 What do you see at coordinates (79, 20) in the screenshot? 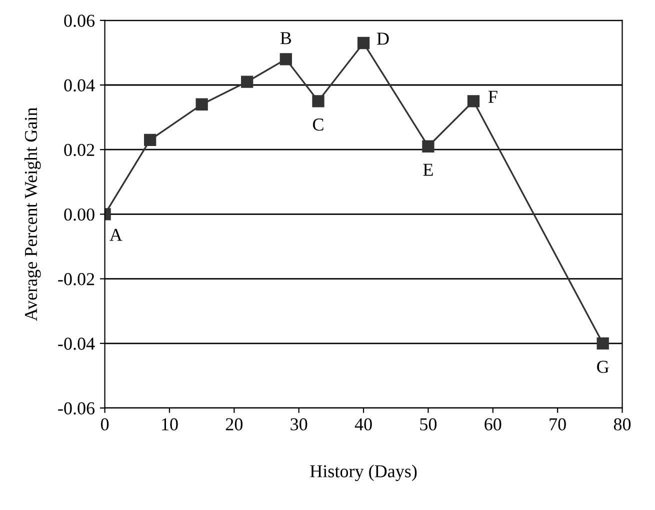
I see `y-tick-label: 0.06` at bounding box center [79, 20].